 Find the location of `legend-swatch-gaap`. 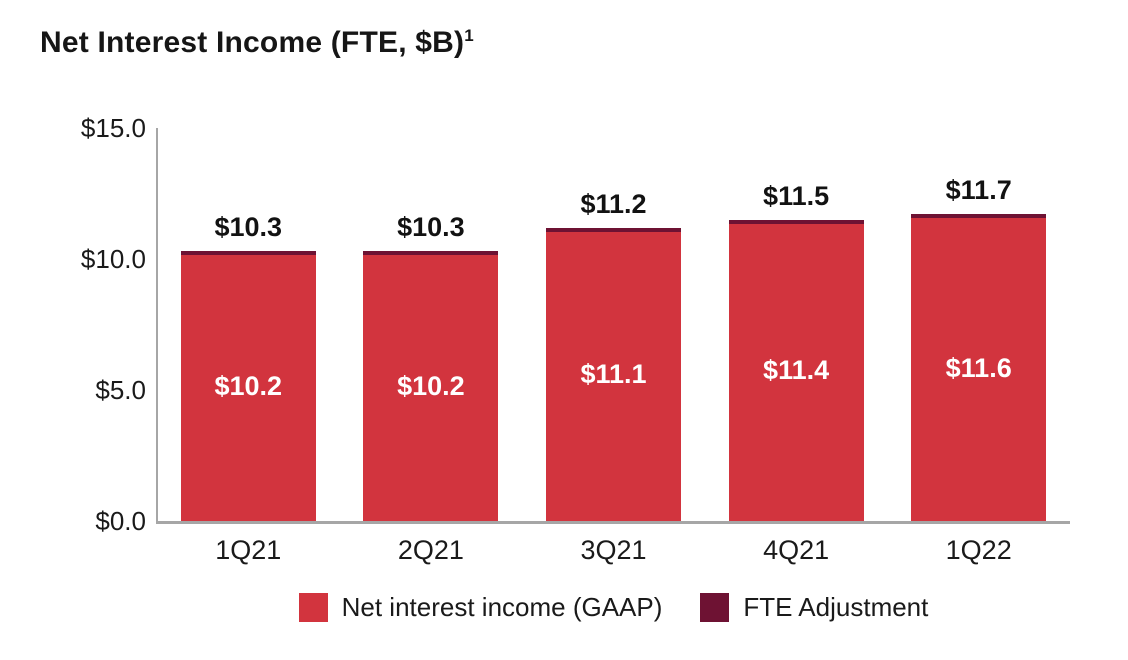

legend-swatch-gaap is located at coordinates (313, 607).